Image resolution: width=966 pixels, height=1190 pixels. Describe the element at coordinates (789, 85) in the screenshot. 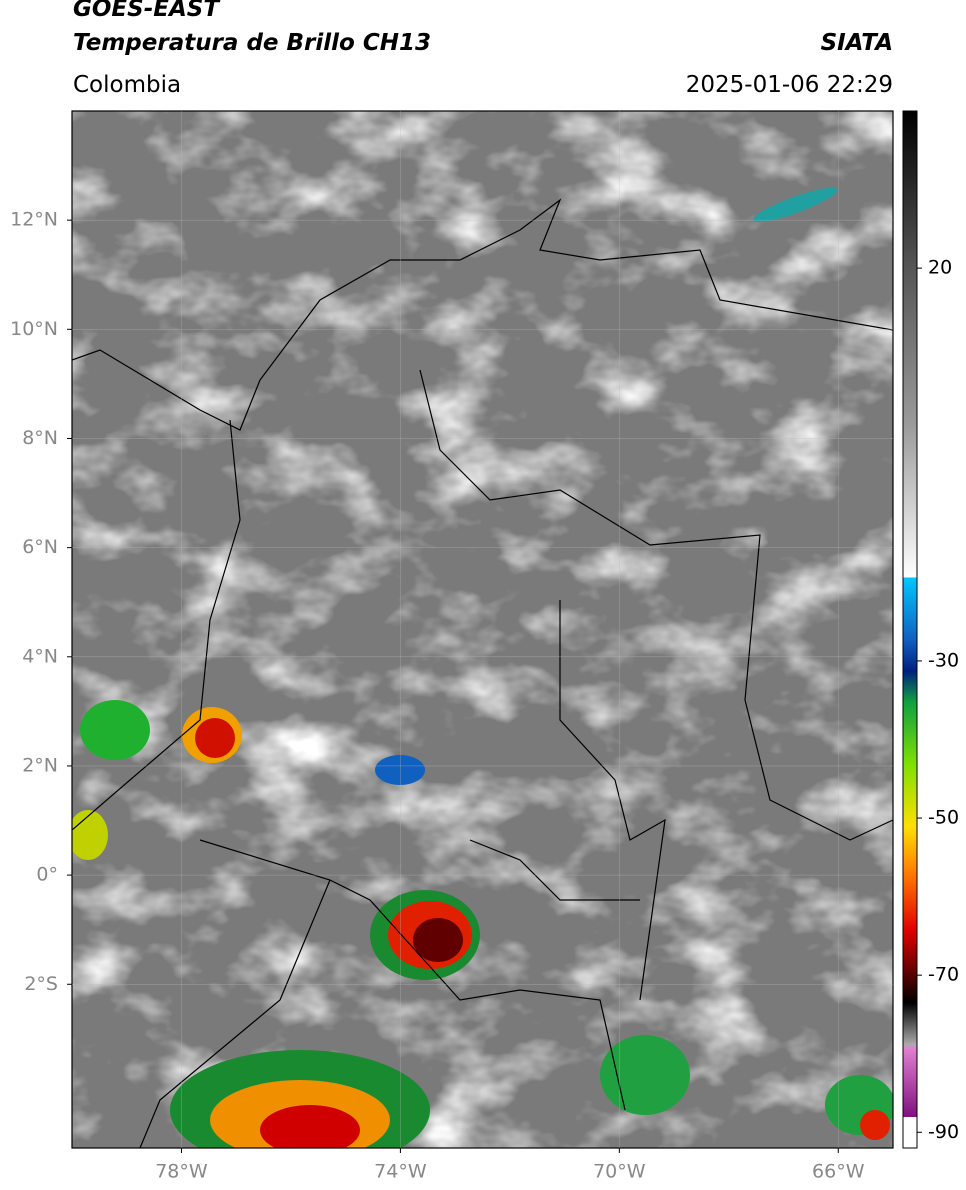

I see `datetime: 2025-01-06 22:29` at that location.